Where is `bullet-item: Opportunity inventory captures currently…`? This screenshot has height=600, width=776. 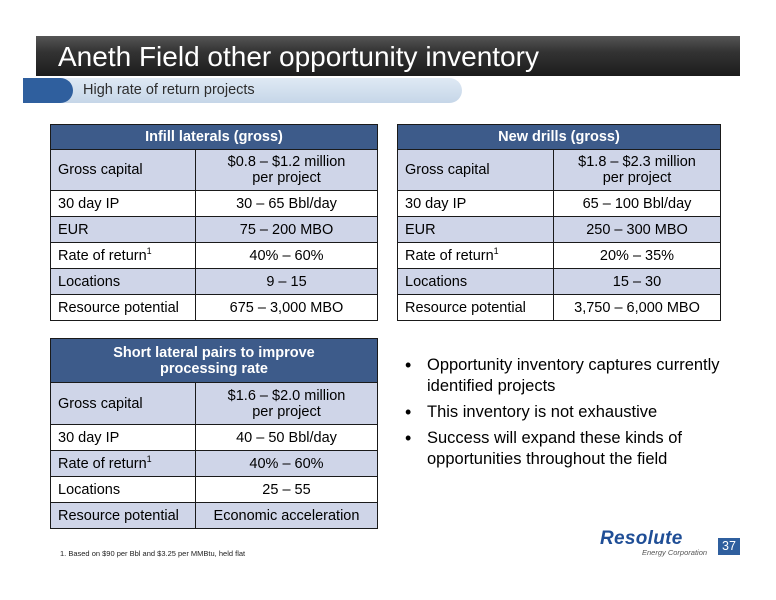
bullet-item: Opportunity inventory captures currently… is located at coordinates (565, 376).